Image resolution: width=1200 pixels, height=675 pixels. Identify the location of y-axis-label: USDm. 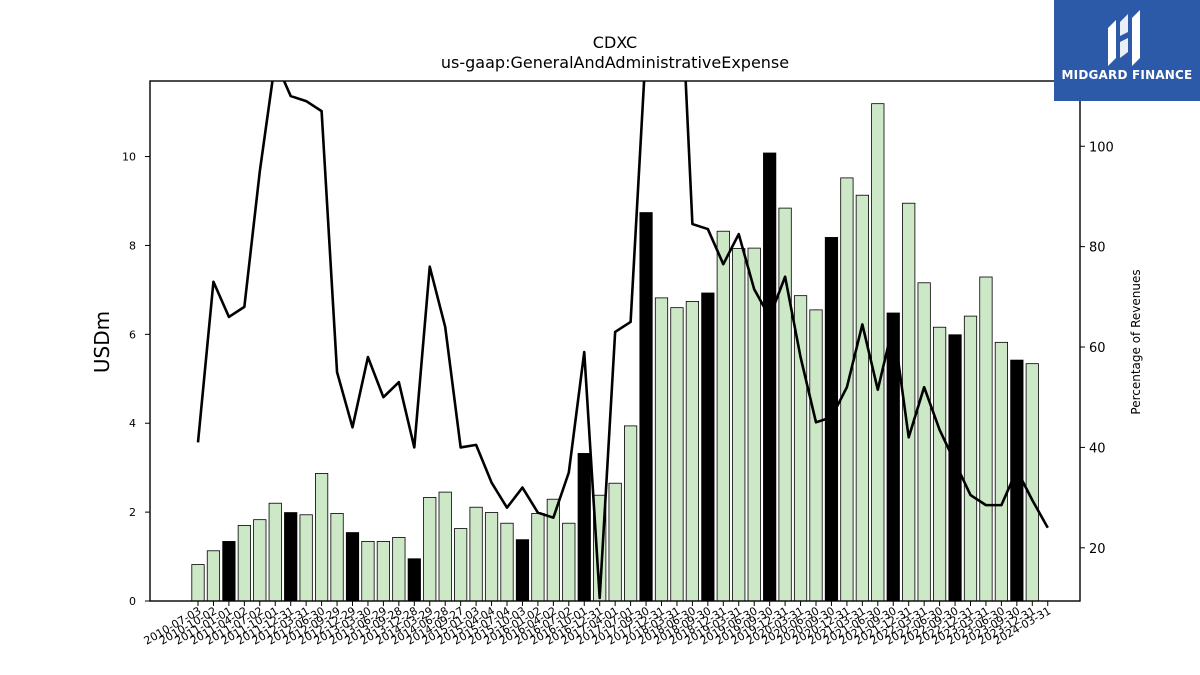
(102, 342).